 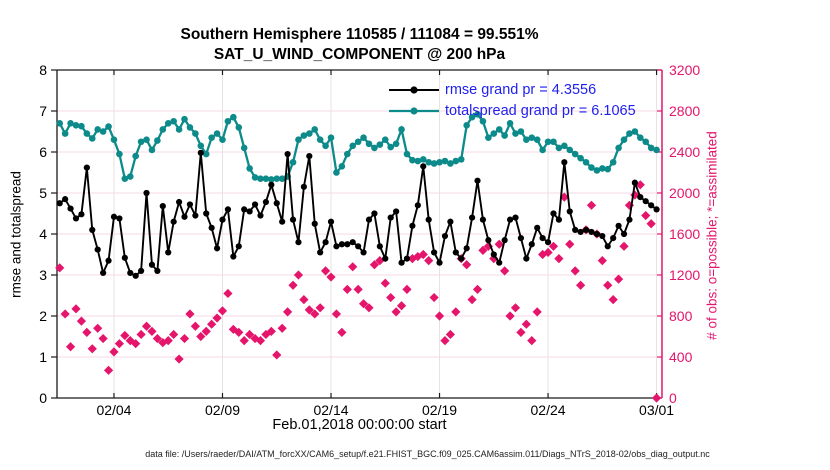 I want to click on totalspread-series, so click(x=358, y=146).